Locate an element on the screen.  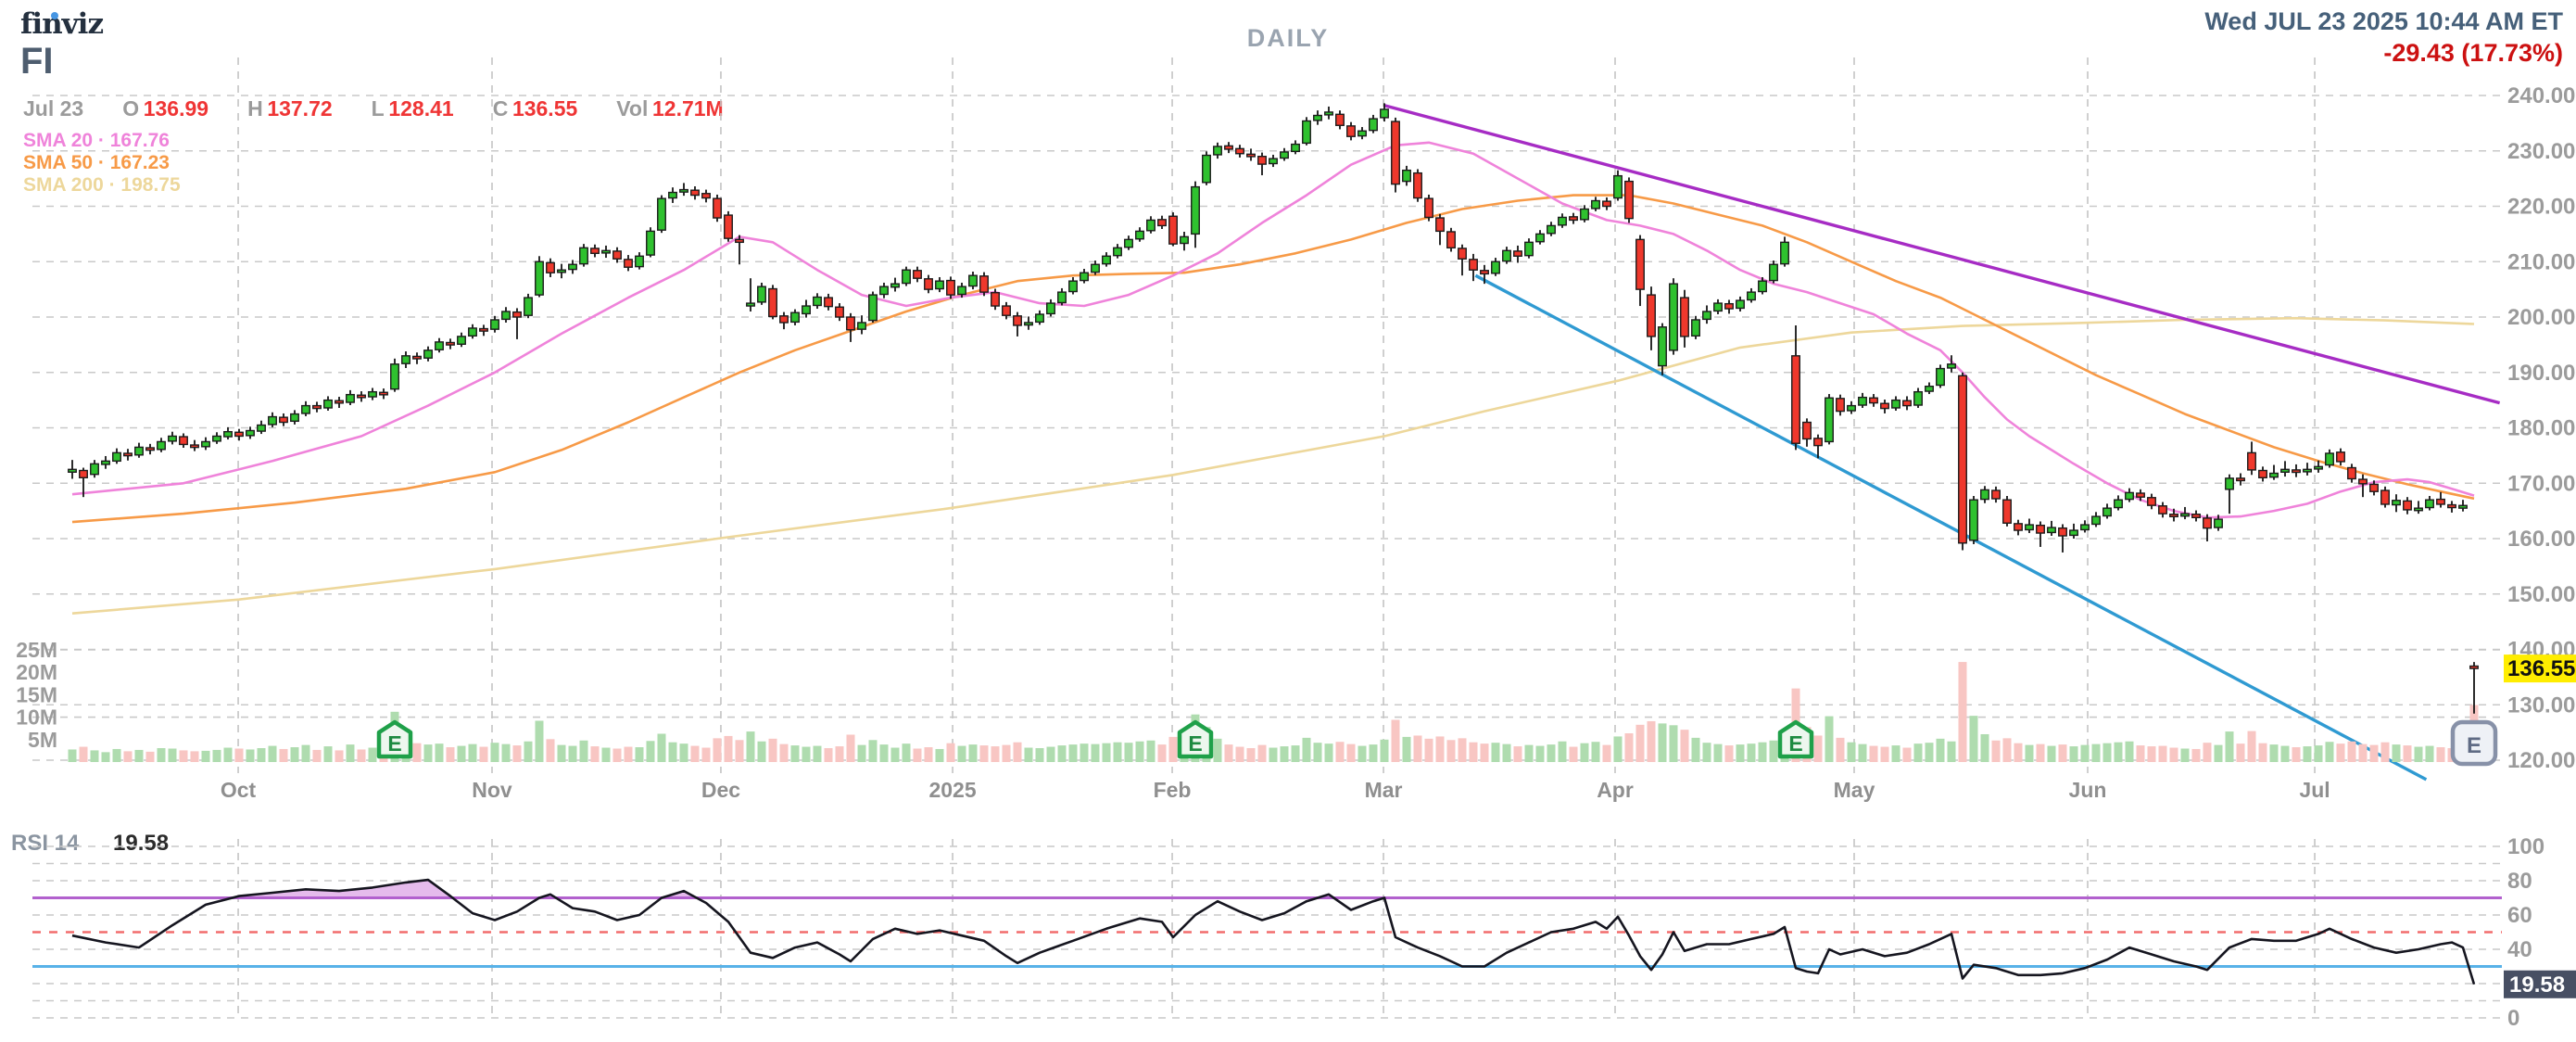
volume-tick: 15M is located at coordinates (36, 694).